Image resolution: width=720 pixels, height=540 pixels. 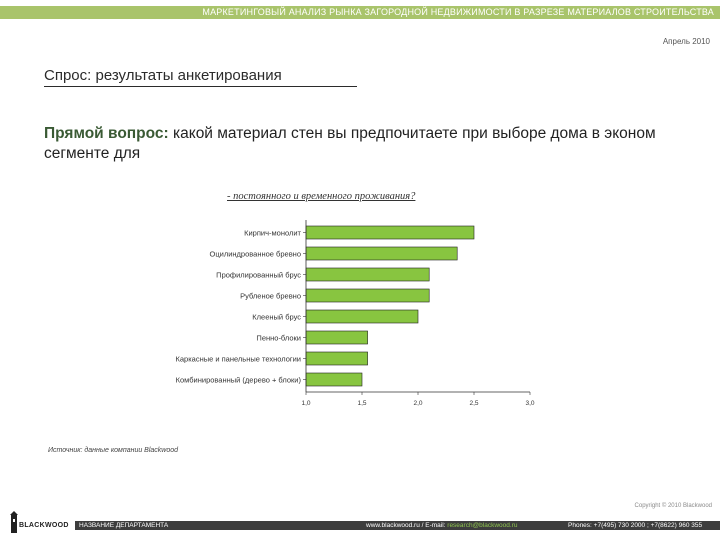 What do you see at coordinates (407, 525) in the screenshot?
I see `website-link: www.blackwood.ru / E-mail:` at bounding box center [407, 525].